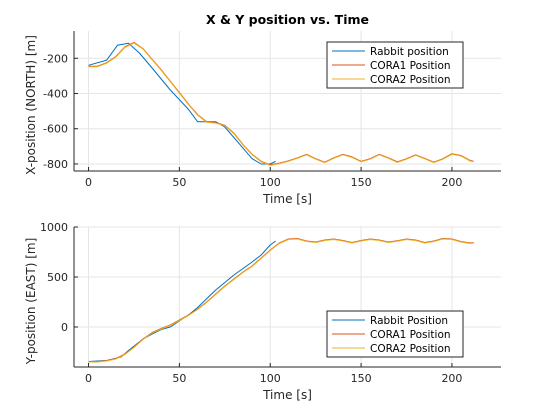 The image size is (554, 415). What do you see at coordinates (409, 52) in the screenshot?
I see `legend-entry: Rabbit position` at bounding box center [409, 52].